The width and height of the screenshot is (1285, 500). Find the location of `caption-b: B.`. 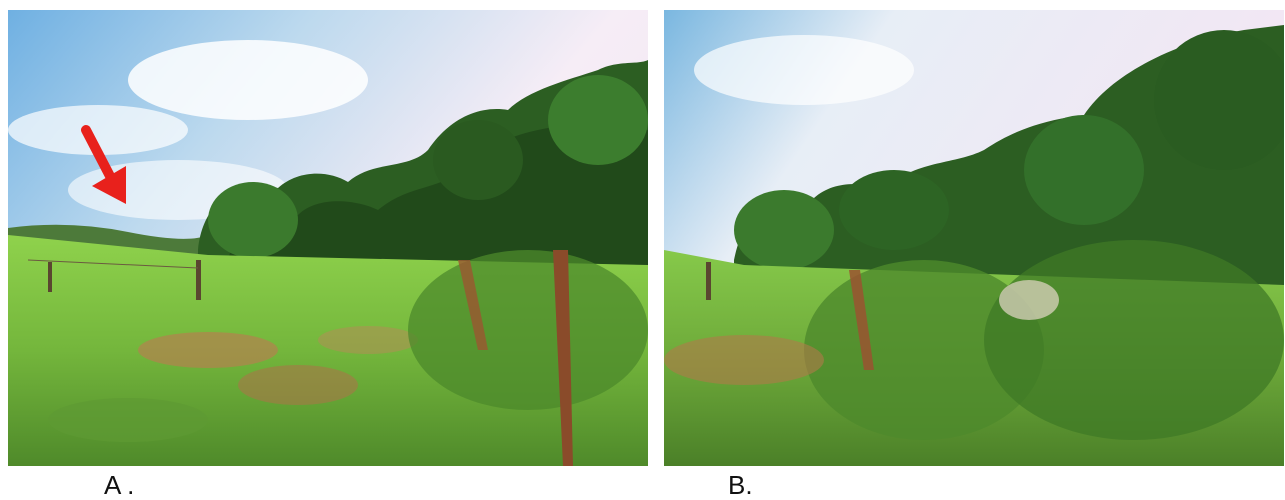

caption-b: B. is located at coordinates (740, 485).